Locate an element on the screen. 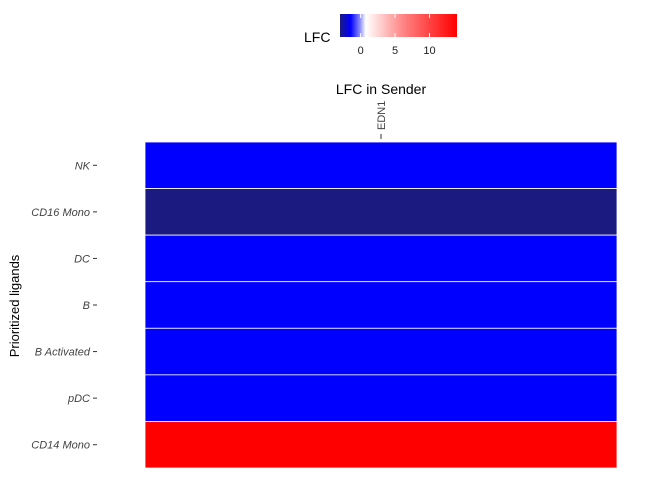 The height and width of the screenshot is (480, 672). x-axis-ticks: EDN1 is located at coordinates (382, 120).